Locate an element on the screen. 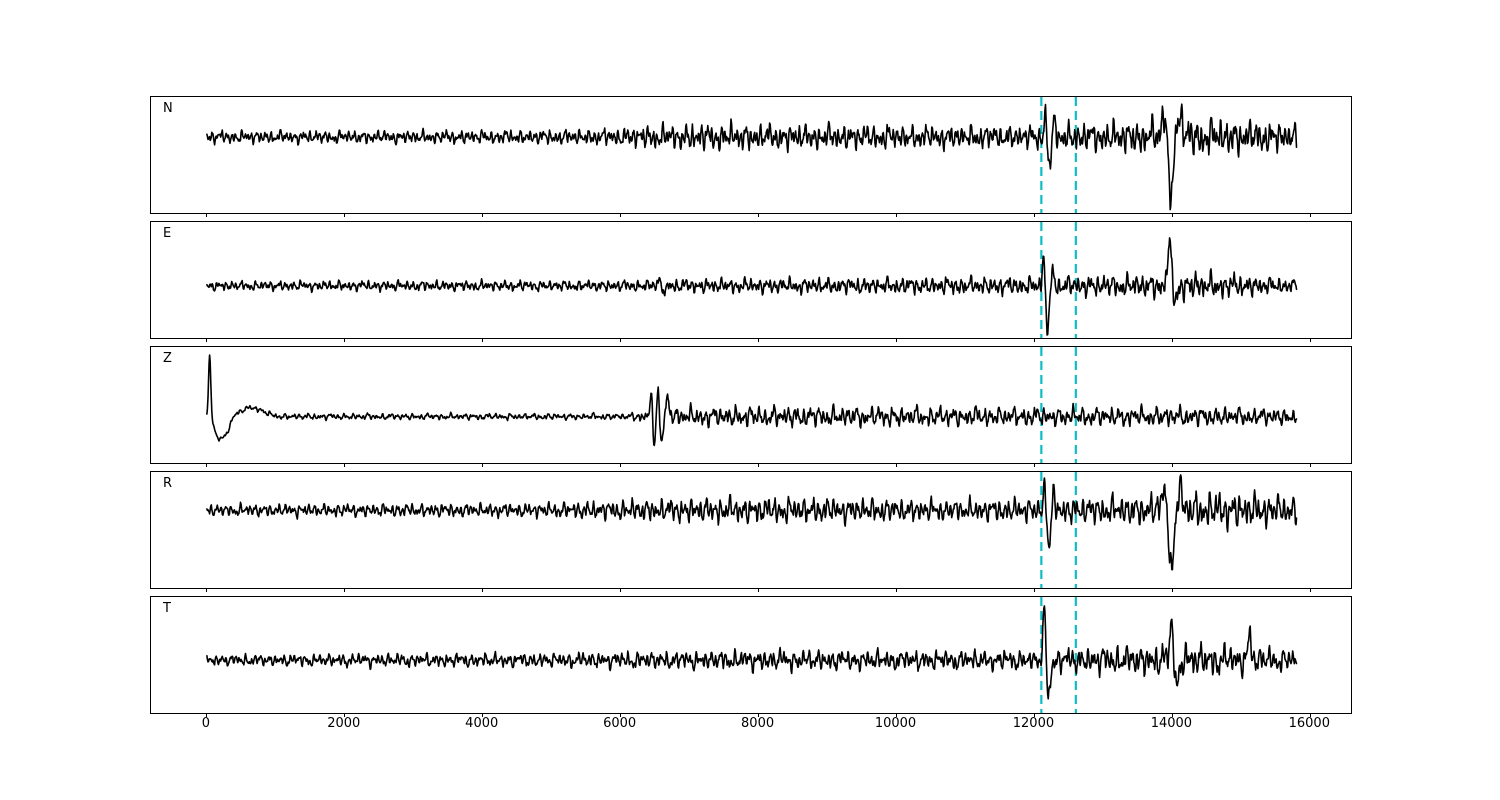 Image resolution: width=1500 pixels, height=800 pixels. waveform-panel-T: T is located at coordinates (751, 656).